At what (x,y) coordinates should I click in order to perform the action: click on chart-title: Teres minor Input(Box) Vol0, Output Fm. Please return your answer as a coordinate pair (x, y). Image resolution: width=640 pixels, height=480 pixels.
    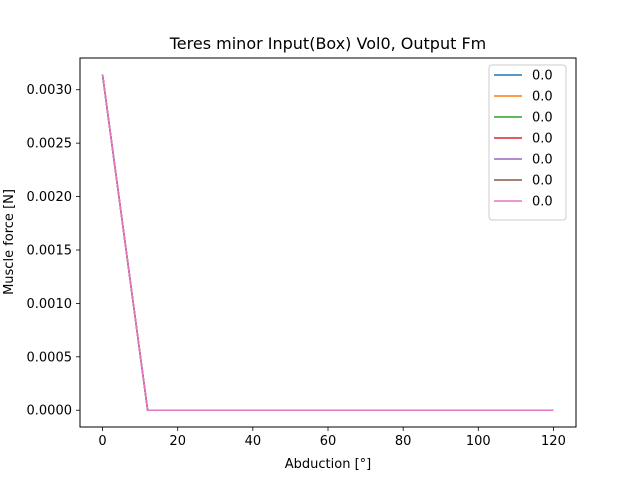
    Looking at the image, I should click on (328, 43).